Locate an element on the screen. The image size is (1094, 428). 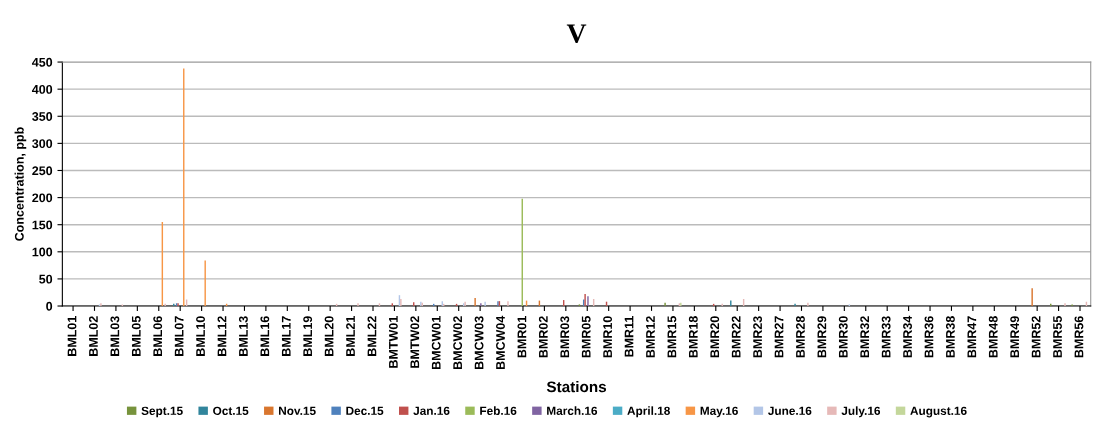
x-tick-label: BML17 is located at coordinates (286, 336).